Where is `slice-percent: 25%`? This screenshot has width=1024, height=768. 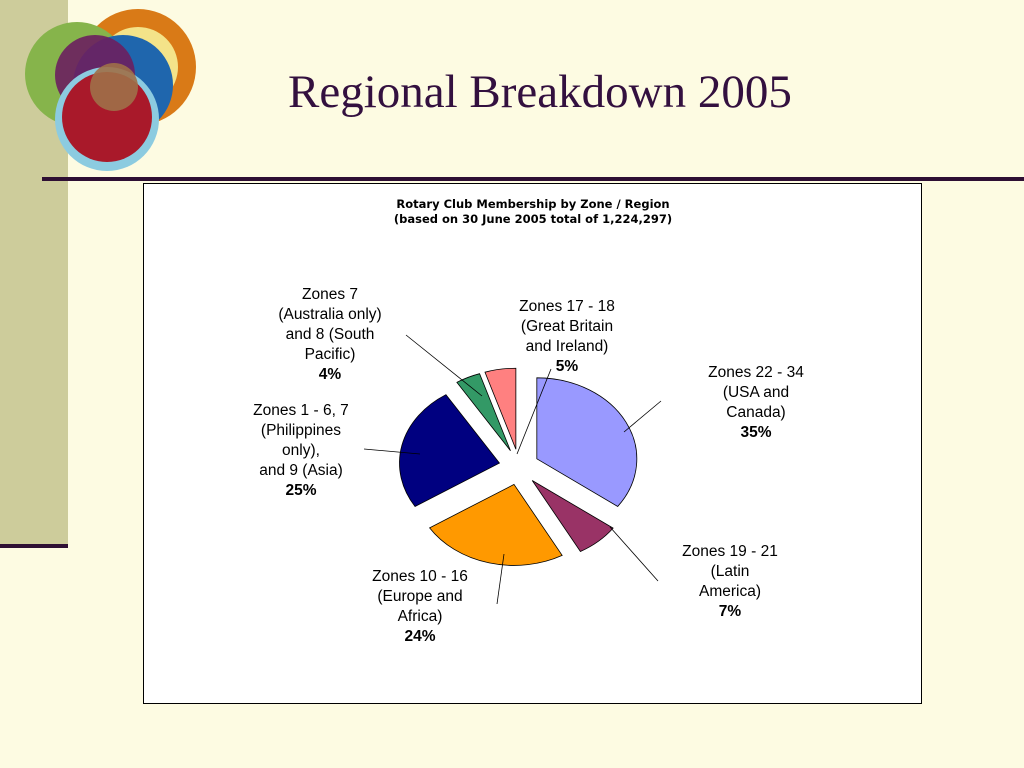 slice-percent: 25% is located at coordinates (300, 490).